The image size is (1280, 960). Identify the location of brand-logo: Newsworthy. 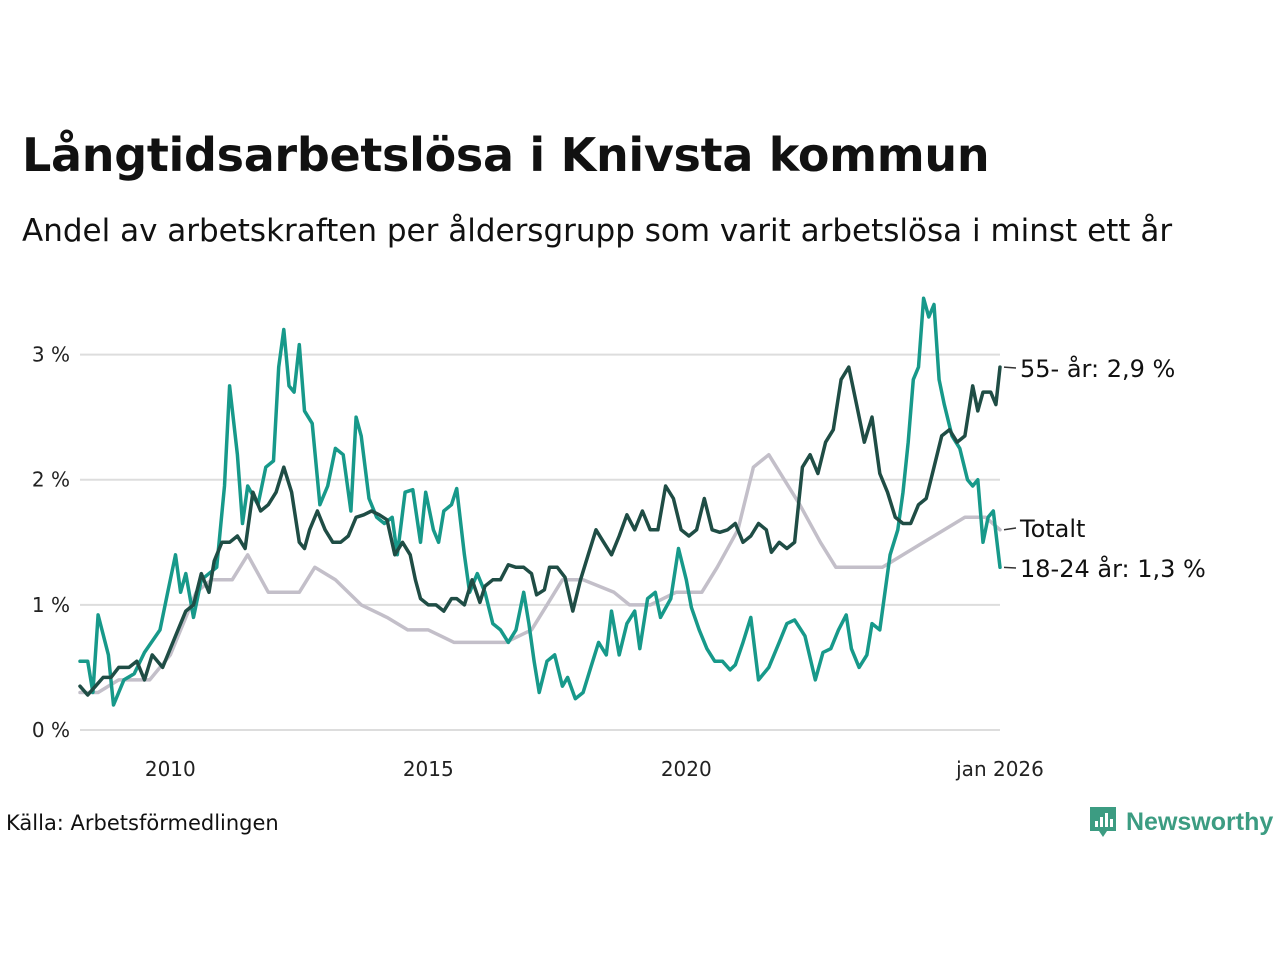
(1180, 822).